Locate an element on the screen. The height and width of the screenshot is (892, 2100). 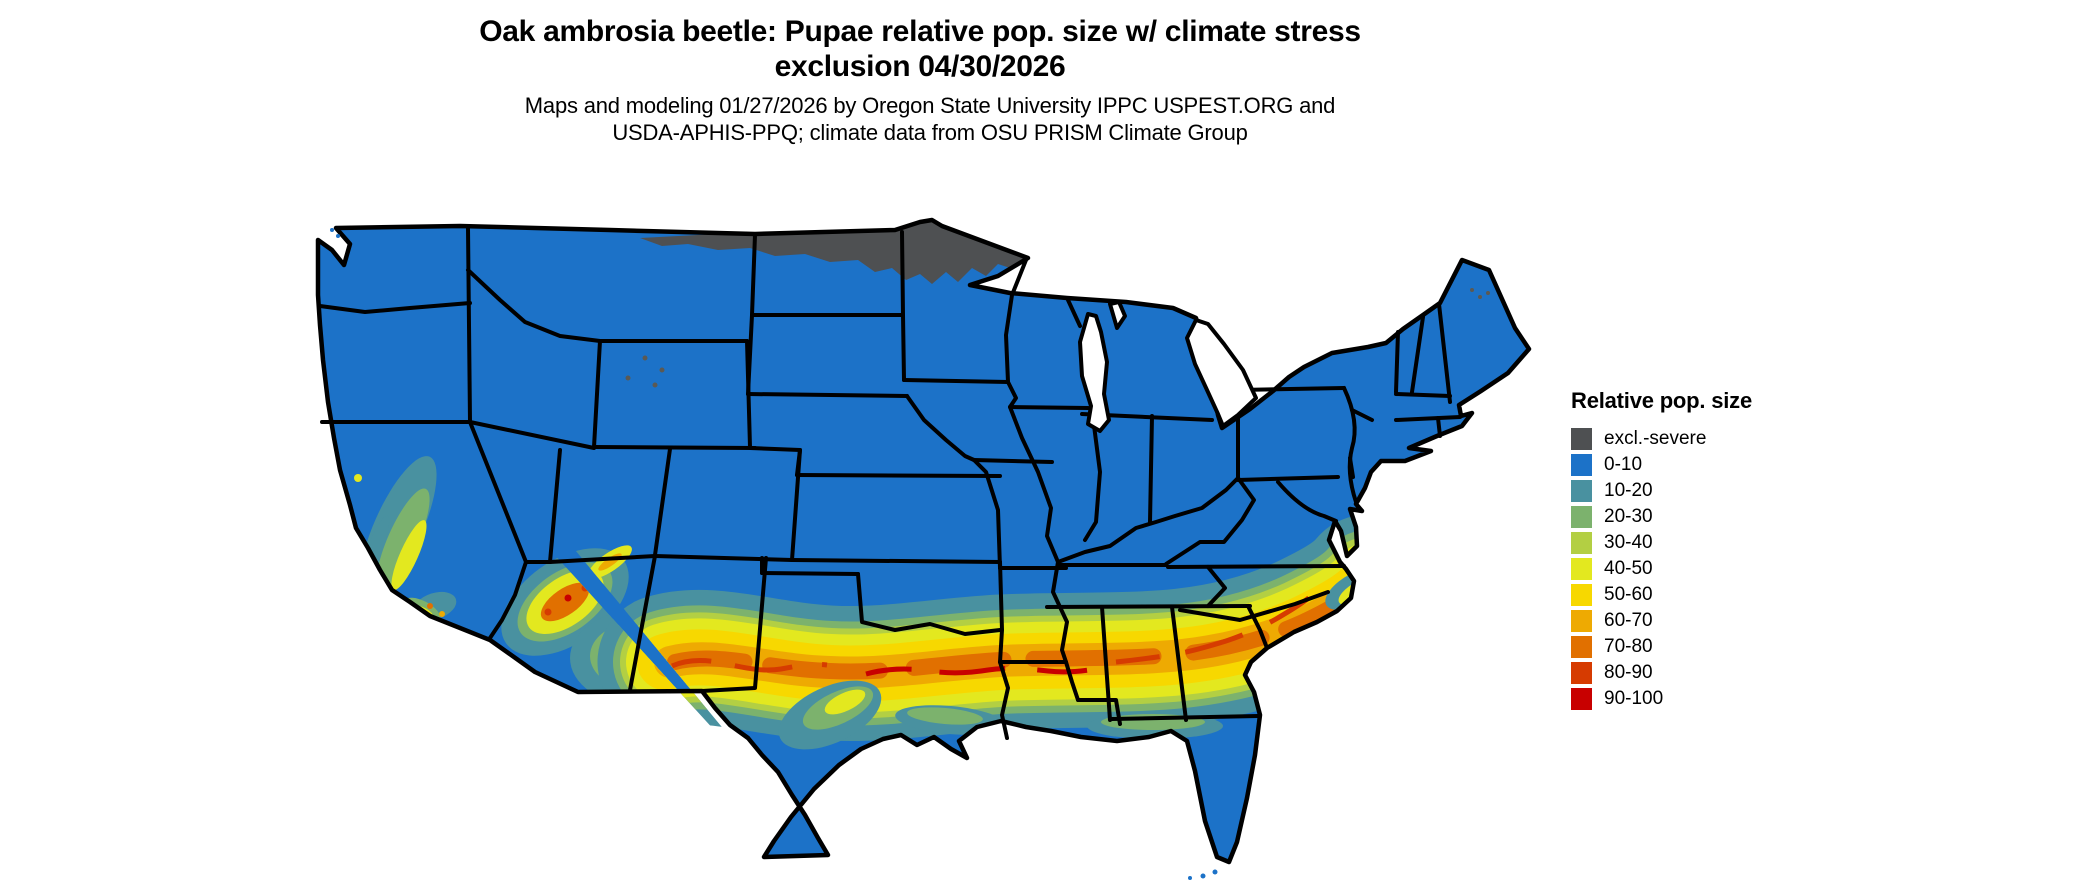
border-mo-west is located at coordinates (987, 514).